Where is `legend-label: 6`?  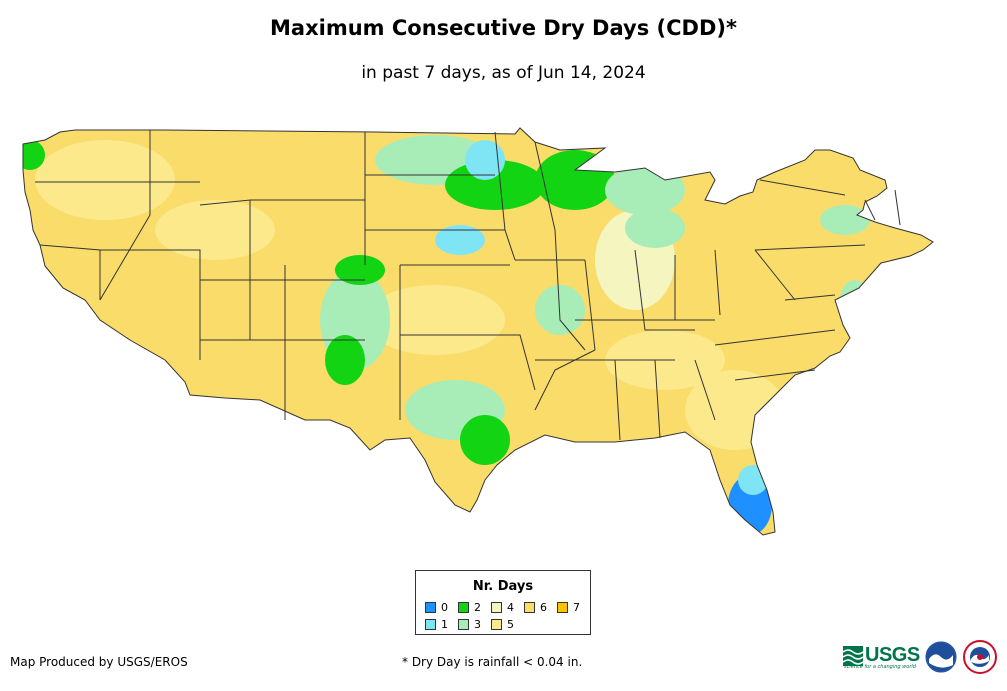
legend-label: 6 is located at coordinates (543, 607).